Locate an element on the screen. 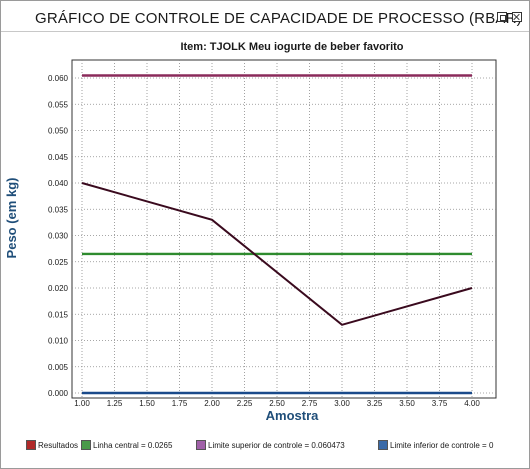 The width and height of the screenshot is (530, 469). y-tick-label: 0.025 is located at coordinates (58, 262).